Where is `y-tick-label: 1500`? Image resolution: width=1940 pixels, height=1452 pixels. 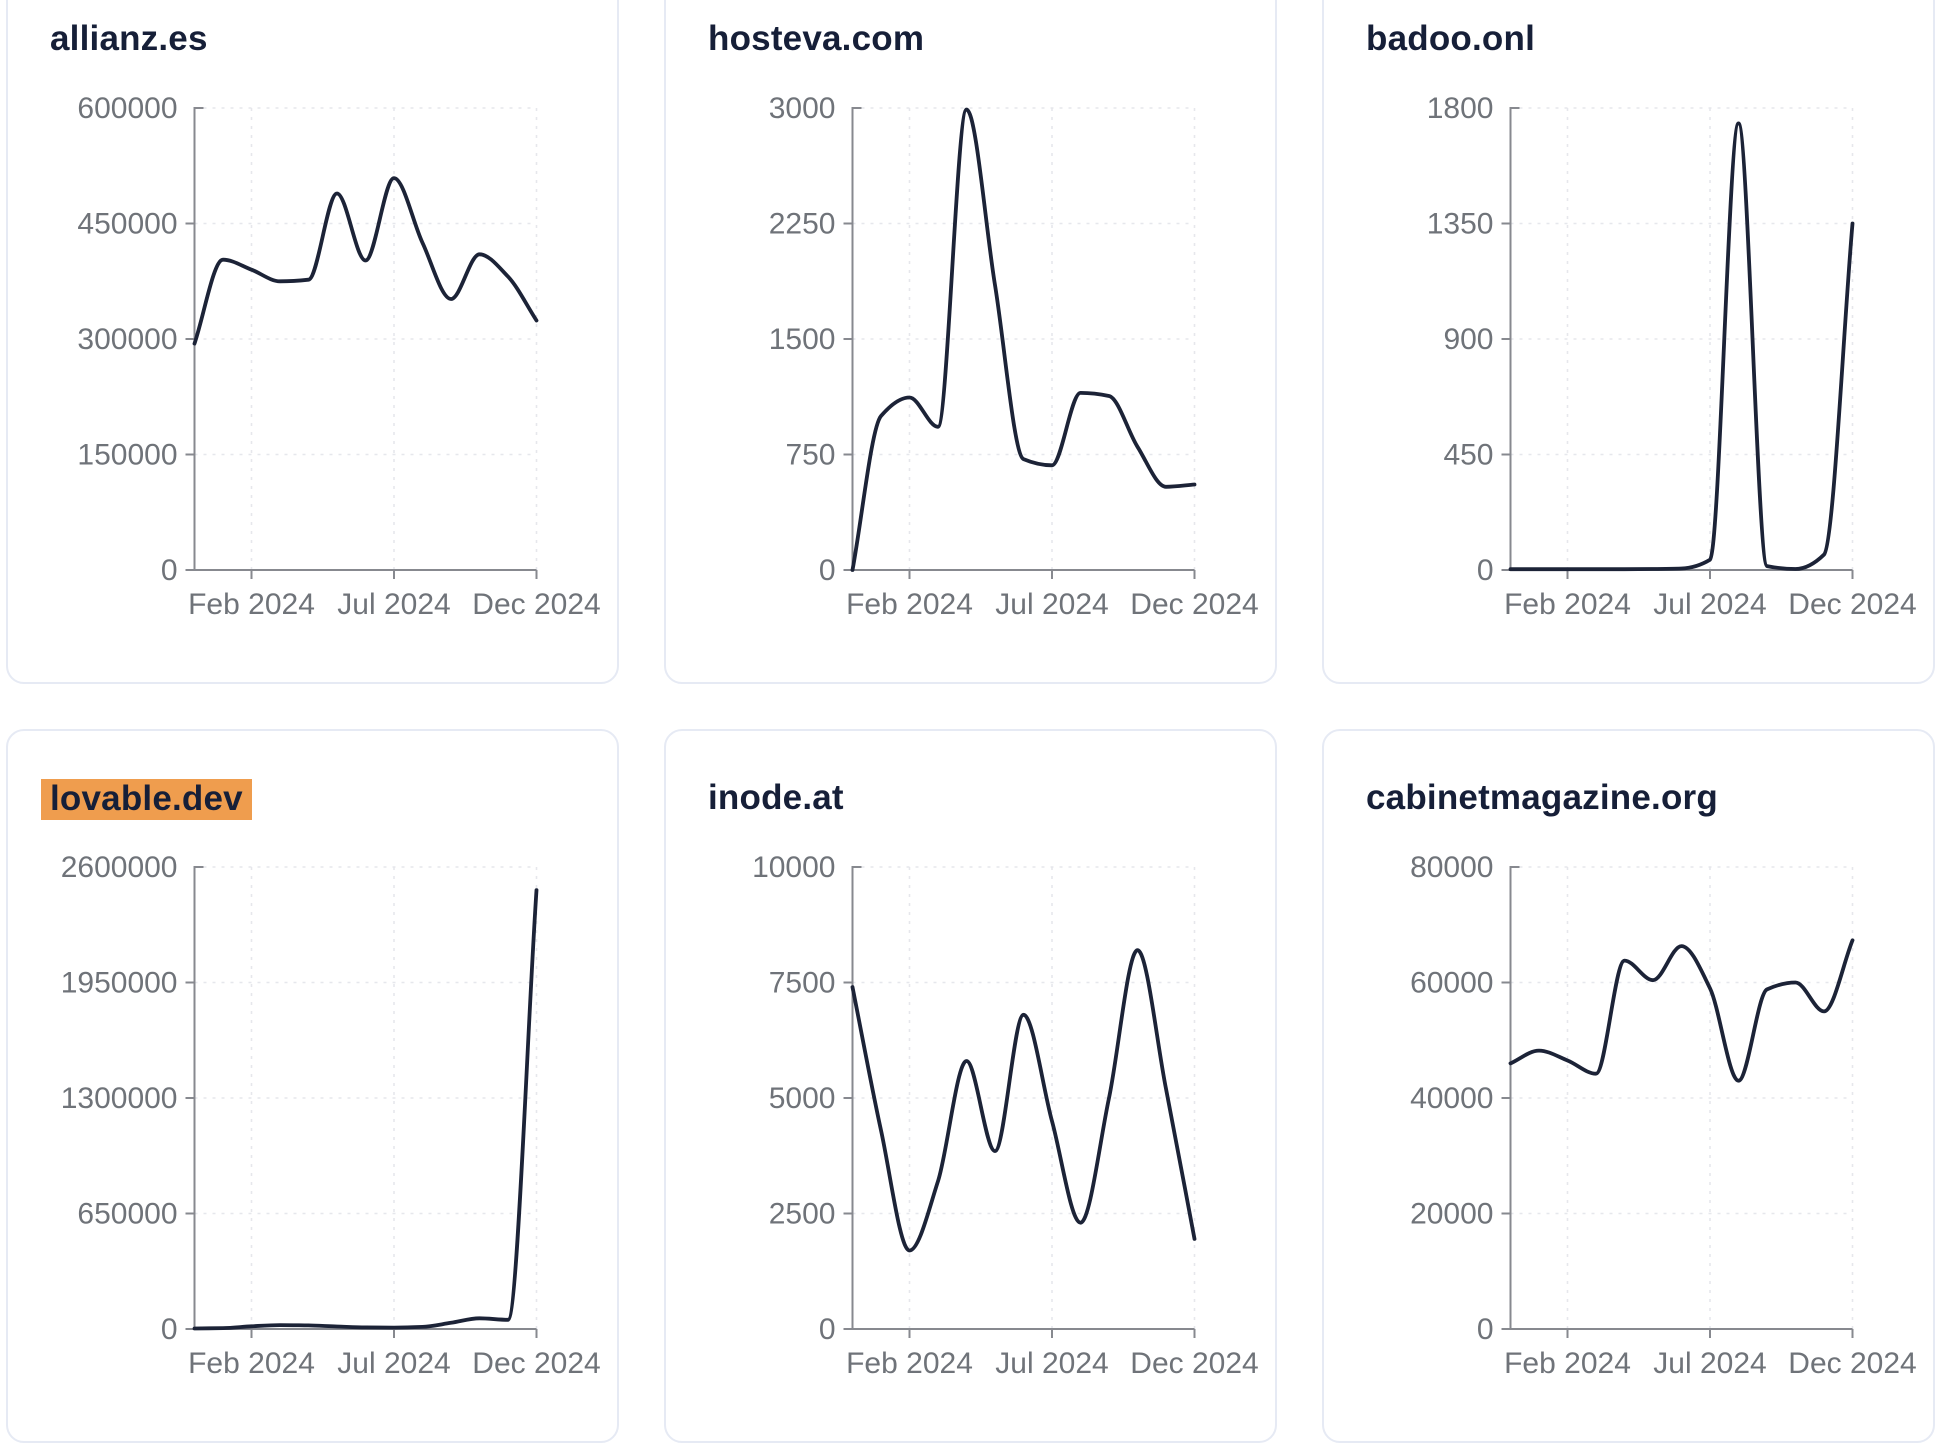
y-tick-label: 1500 is located at coordinates (802, 339).